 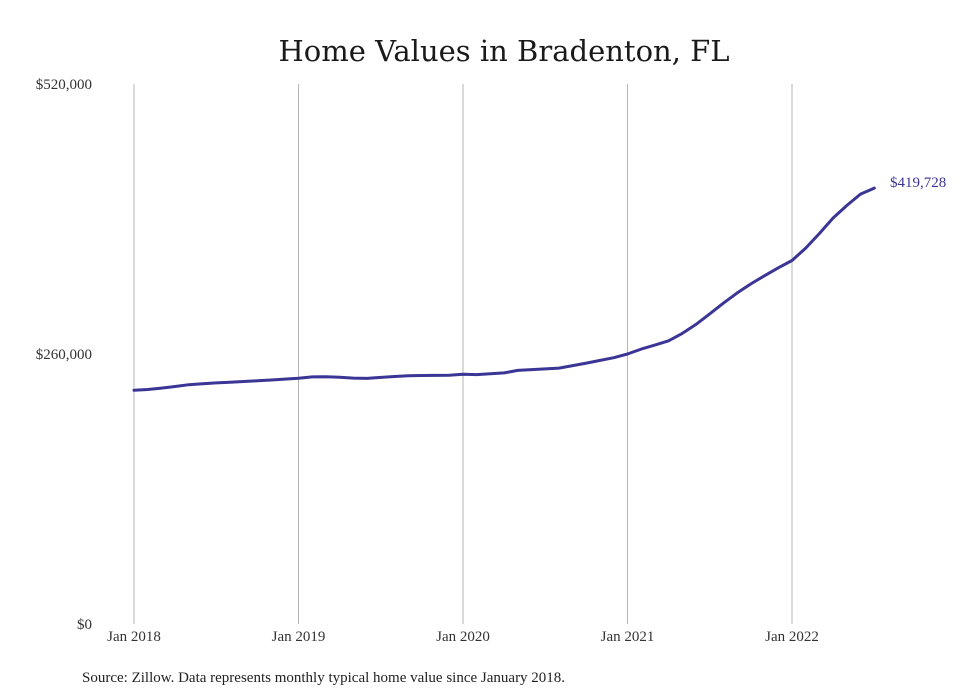 I want to click on x-tick-label: Jan 2021, so click(x=628, y=637).